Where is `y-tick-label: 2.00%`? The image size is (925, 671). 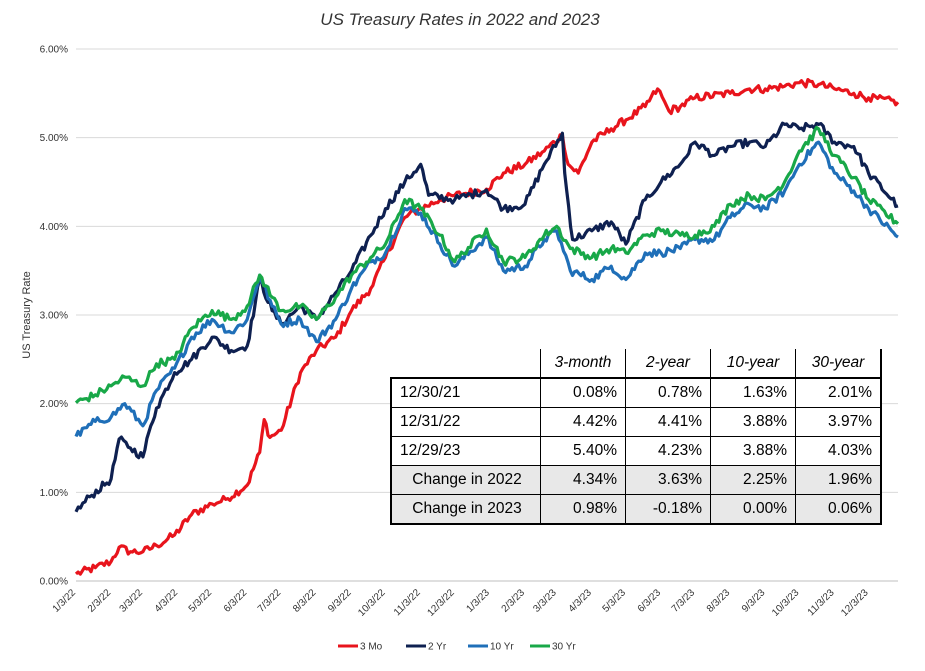 y-tick-label: 2.00% is located at coordinates (54, 404).